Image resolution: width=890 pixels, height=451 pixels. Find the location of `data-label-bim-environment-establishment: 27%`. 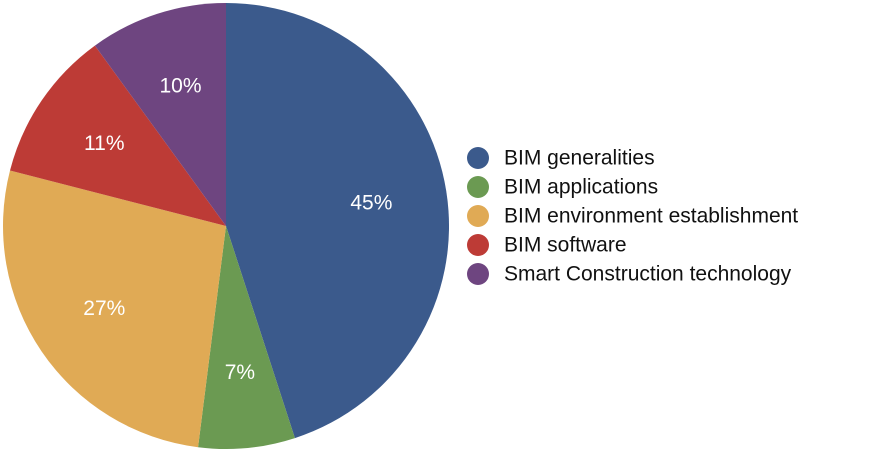

data-label-bim-environment-establishment: 27% is located at coordinates (104, 308).